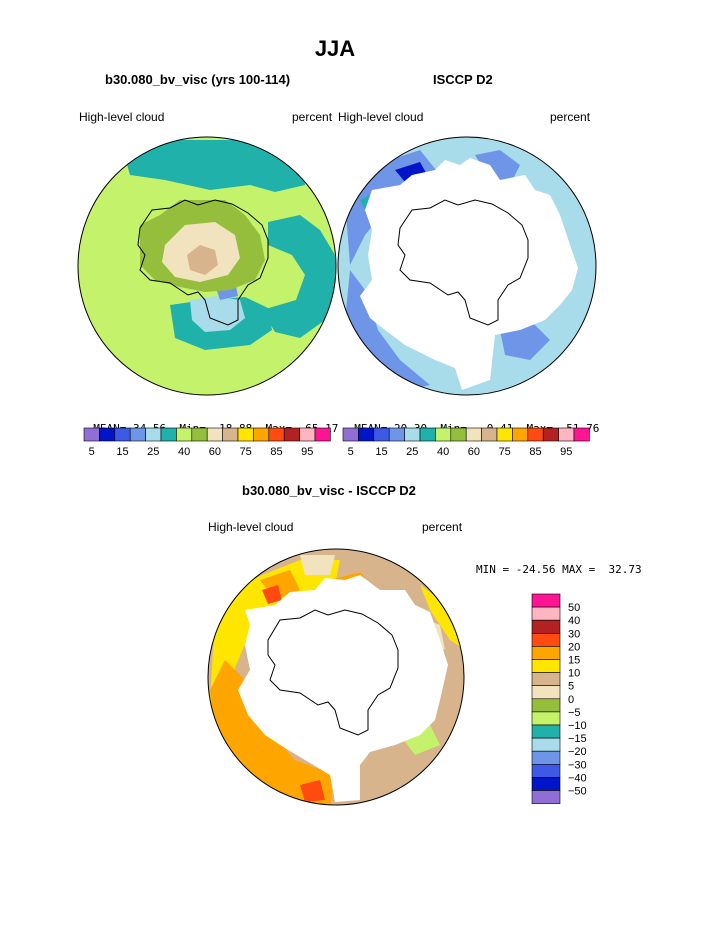 The image size is (723, 935). I want to click on panel3-header: b30.080_bv_visc - ISCCP D2, so click(329, 490).